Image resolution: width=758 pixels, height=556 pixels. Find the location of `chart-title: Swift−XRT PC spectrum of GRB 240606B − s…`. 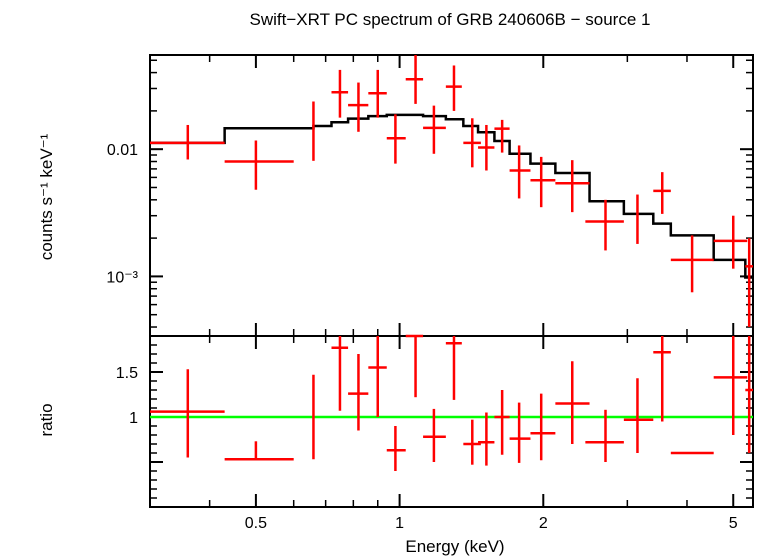

chart-title: Swift−XRT PC spectrum of GRB 240606B − s… is located at coordinates (450, 19).